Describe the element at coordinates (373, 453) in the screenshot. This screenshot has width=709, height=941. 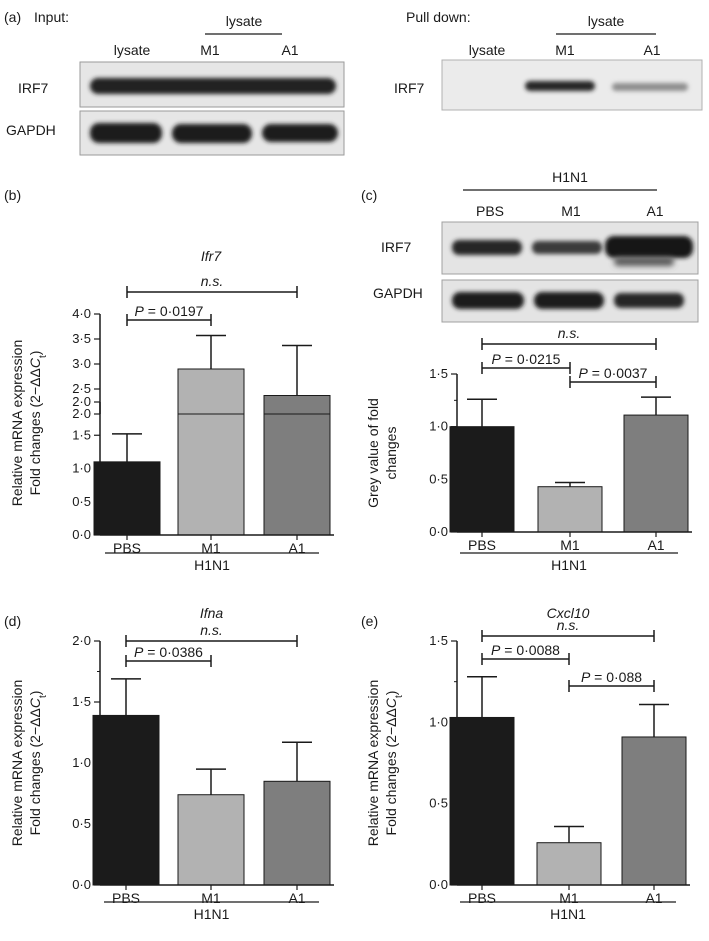
I see `y-axis-label: Grey value of fold` at that location.